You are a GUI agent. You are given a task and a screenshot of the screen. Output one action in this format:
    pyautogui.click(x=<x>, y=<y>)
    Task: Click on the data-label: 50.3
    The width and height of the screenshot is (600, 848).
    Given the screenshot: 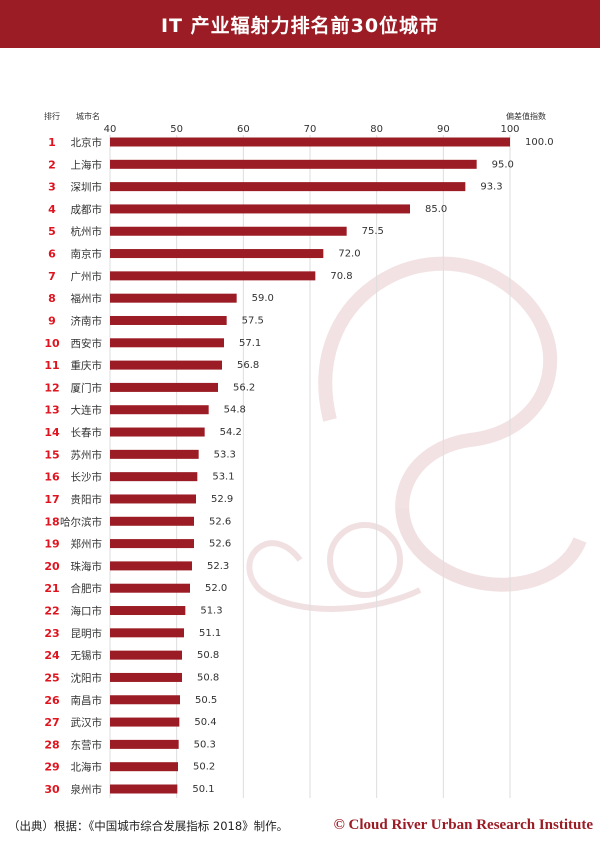 What is the action you would take?
    pyautogui.click(x=205, y=744)
    